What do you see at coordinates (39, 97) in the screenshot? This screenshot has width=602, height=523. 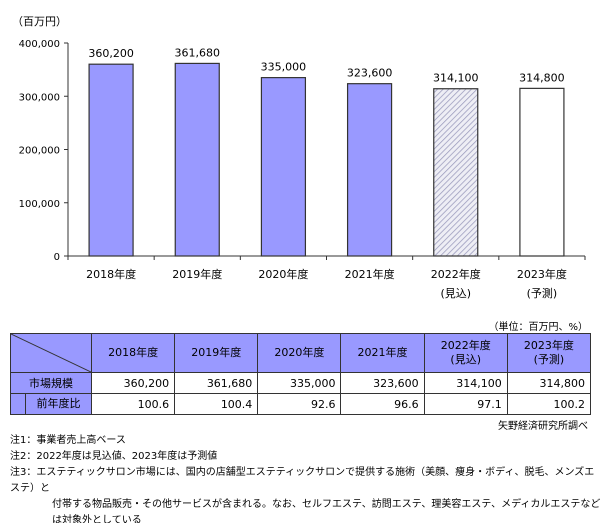 I see `y-tick-label: 300,000` at bounding box center [39, 97].